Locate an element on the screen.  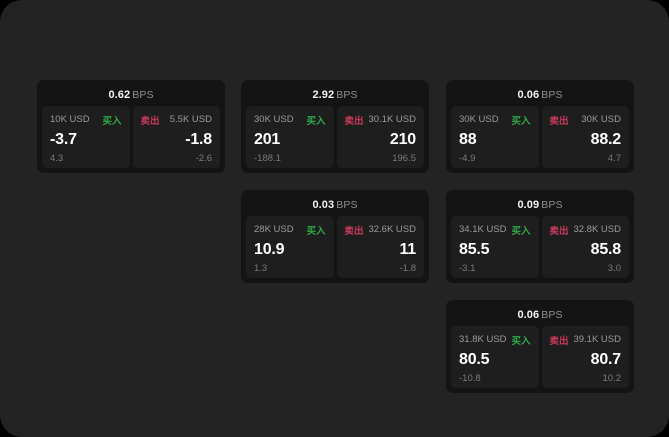
buy-side-panel: 30K USD 买入 88 -4.9 is located at coordinates (495, 137).